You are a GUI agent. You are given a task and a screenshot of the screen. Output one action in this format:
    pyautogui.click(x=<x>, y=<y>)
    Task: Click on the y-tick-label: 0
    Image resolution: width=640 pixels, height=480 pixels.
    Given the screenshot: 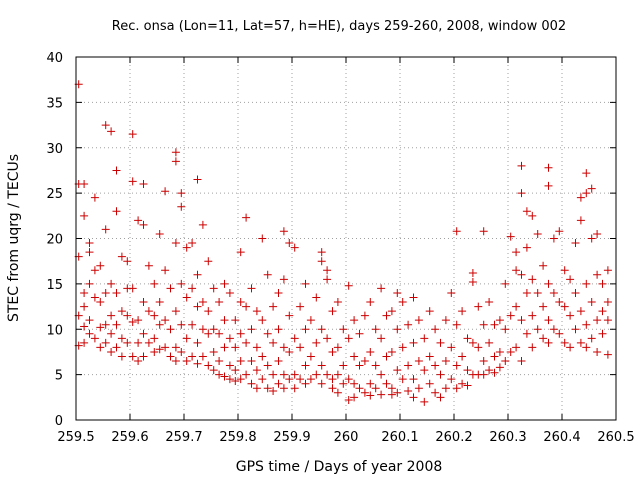 What is the action you would take?
    pyautogui.click(x=59, y=421)
    